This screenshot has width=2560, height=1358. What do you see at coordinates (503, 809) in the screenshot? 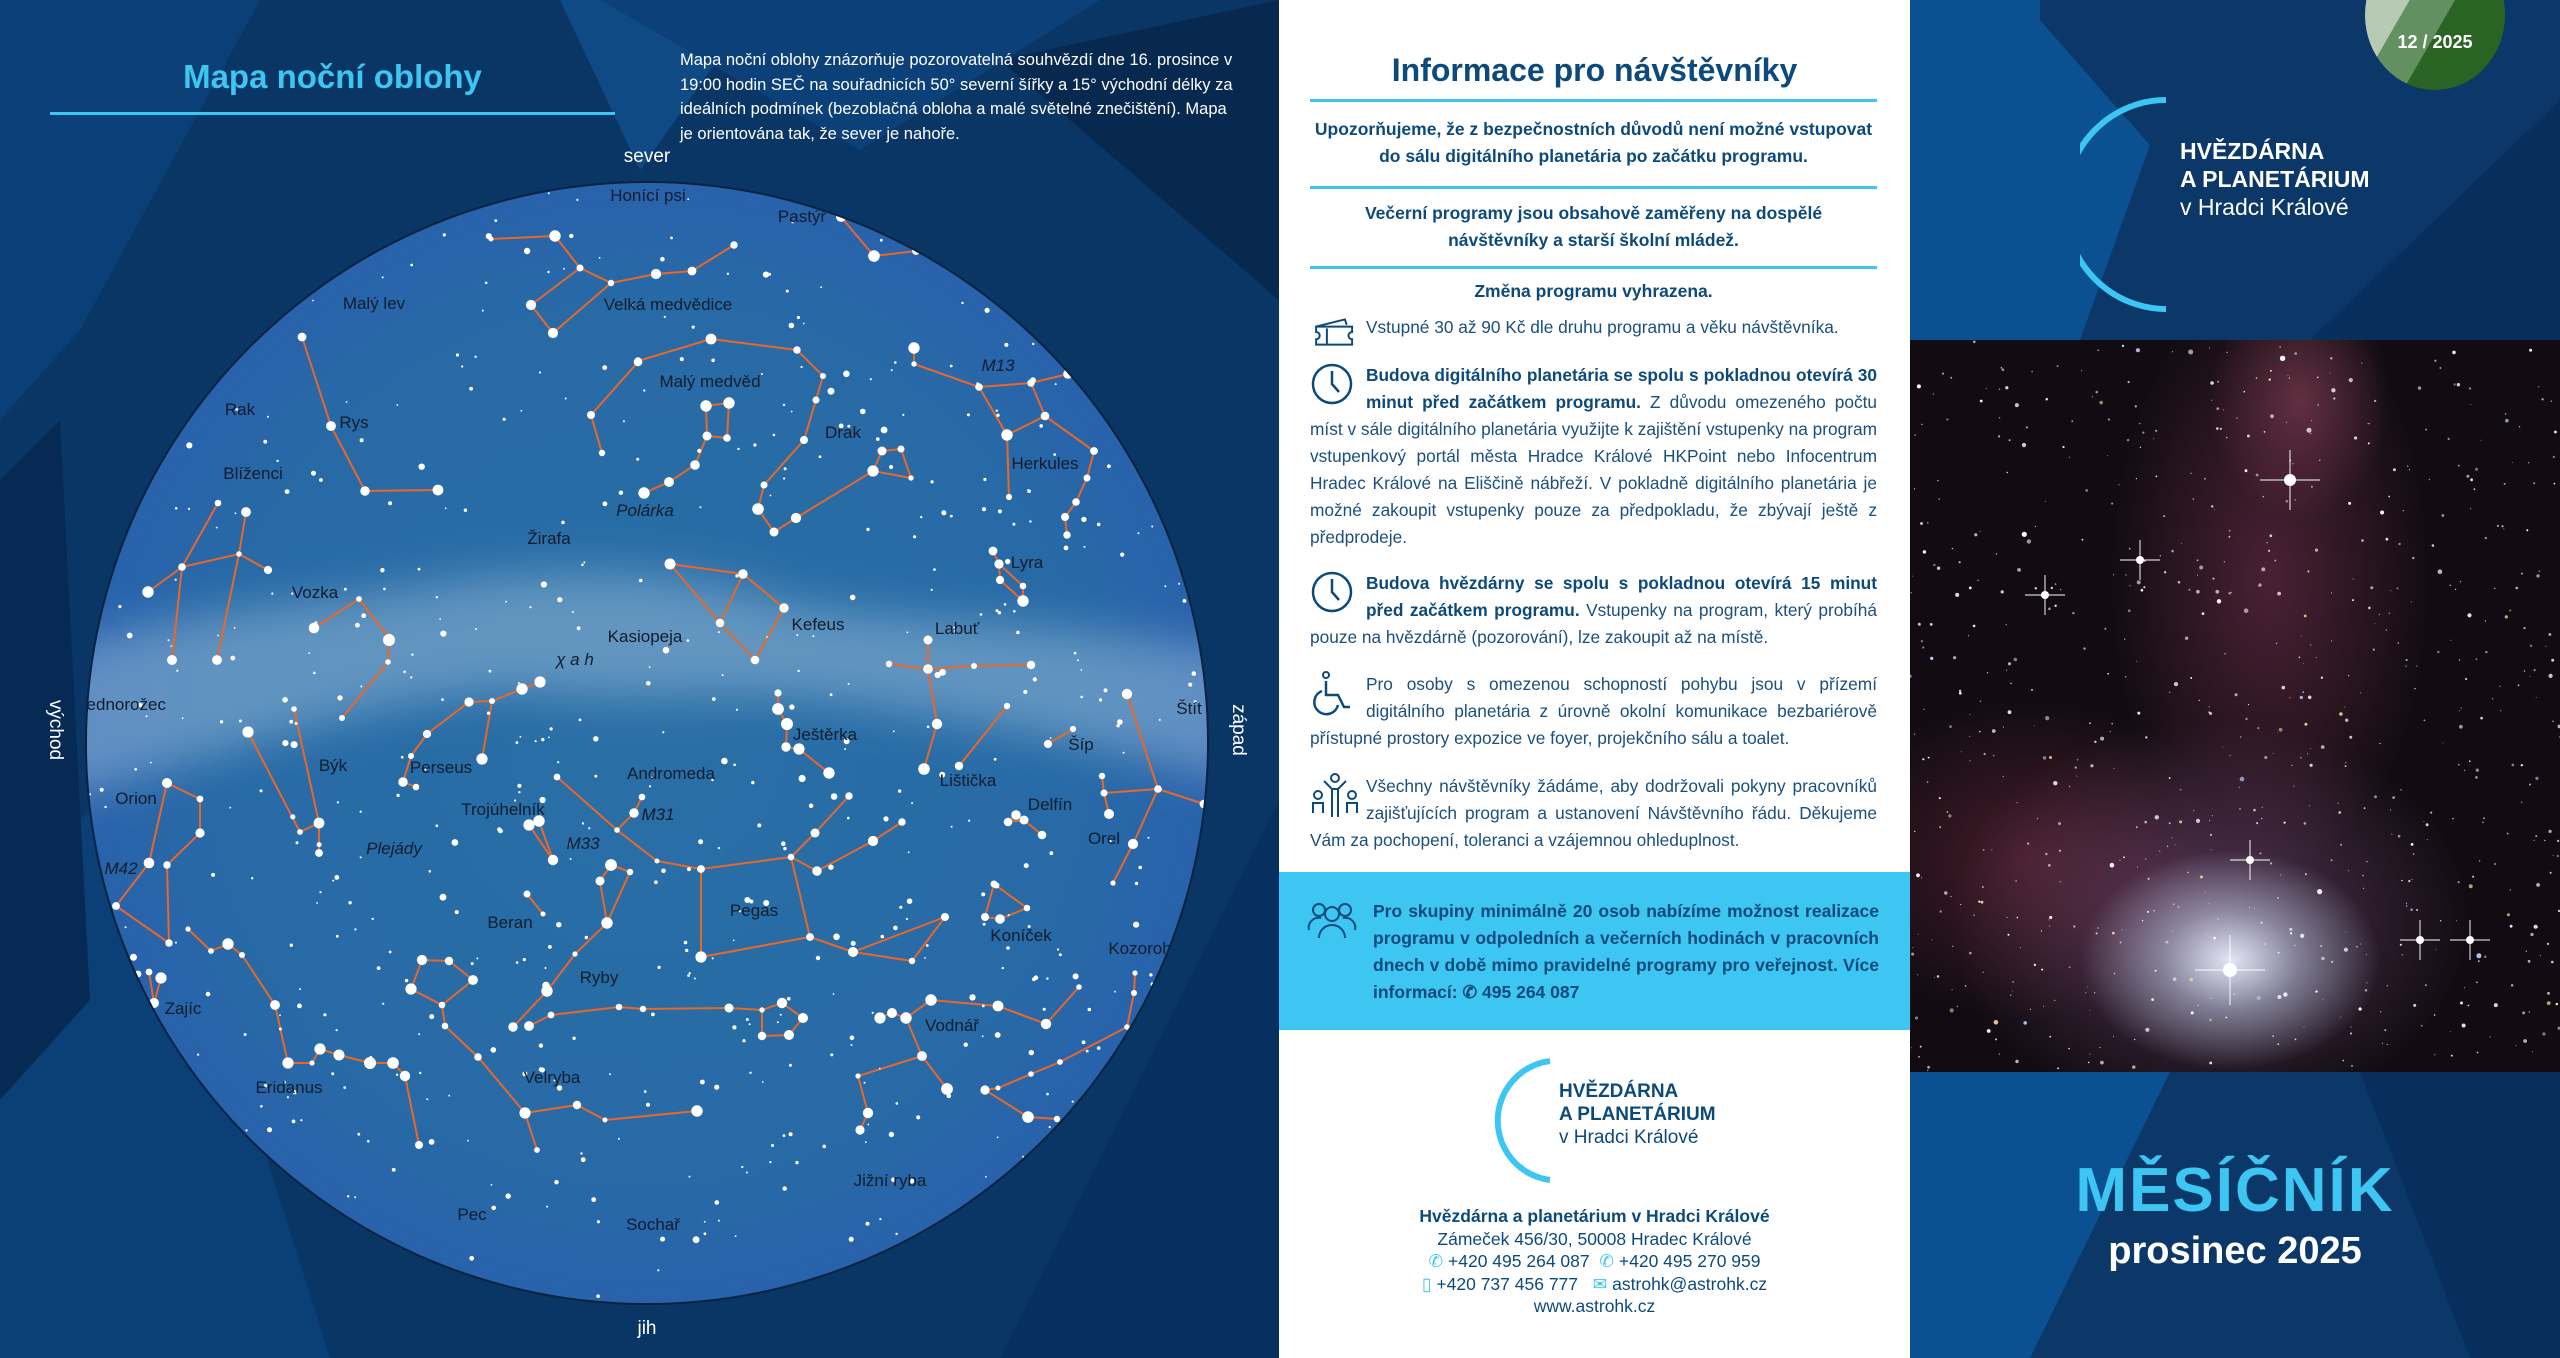
I see `constellation-label: Trojúhelník` at bounding box center [503, 809].